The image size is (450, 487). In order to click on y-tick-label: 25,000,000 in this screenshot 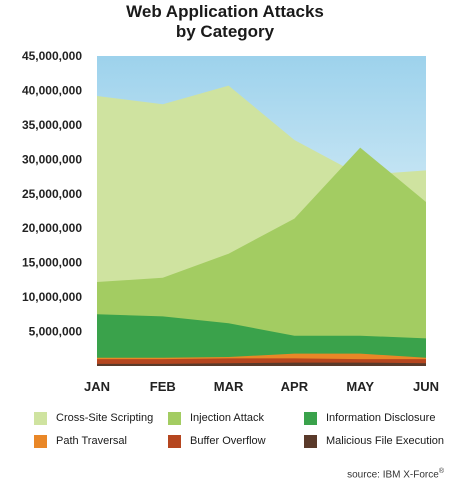, I will do `click(52, 194)`.